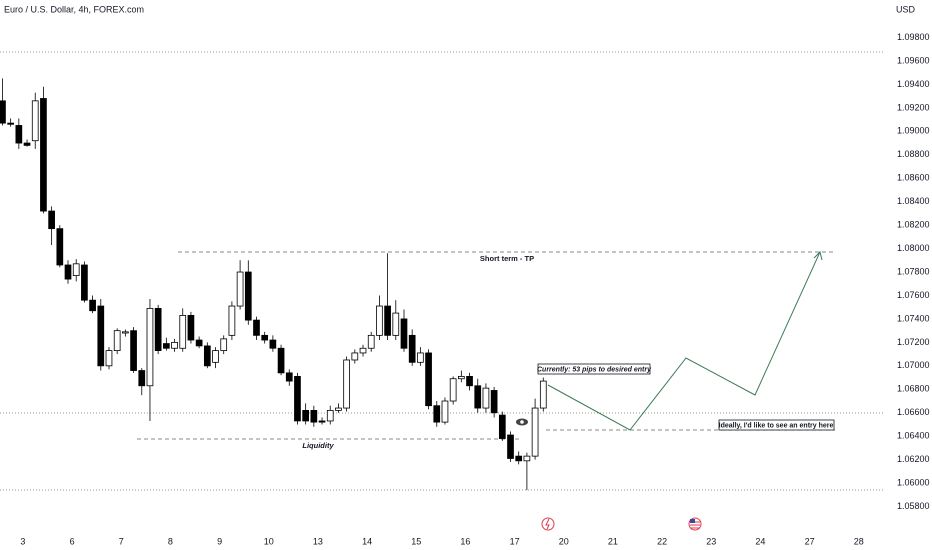 The width and height of the screenshot is (932, 550). Describe the element at coordinates (913, 201) in the screenshot. I see `y-tick-label: 1.08400` at that location.